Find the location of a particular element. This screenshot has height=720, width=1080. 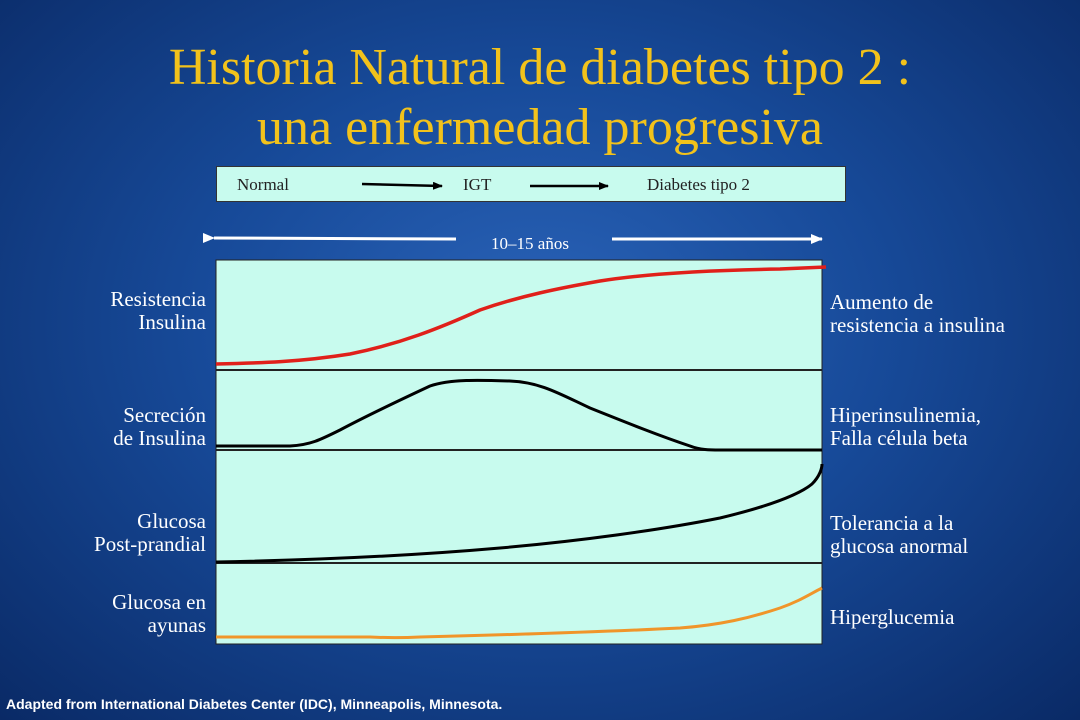

outcome-hyperglycemia: Hiperglucemia is located at coordinates (892, 617).